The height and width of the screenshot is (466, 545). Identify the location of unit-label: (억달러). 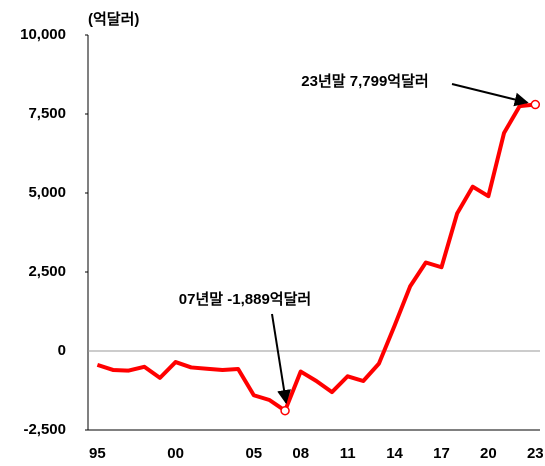
(113, 19).